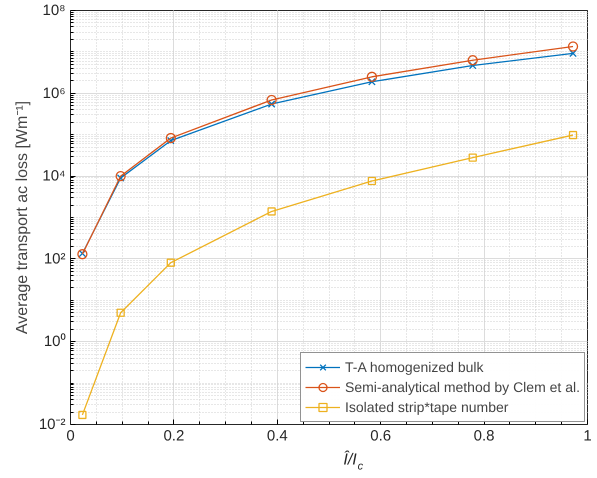 This screenshot has height=478, width=597. What do you see at coordinates (484, 436) in the screenshot?
I see `x-tick-label: 0.8` at bounding box center [484, 436].